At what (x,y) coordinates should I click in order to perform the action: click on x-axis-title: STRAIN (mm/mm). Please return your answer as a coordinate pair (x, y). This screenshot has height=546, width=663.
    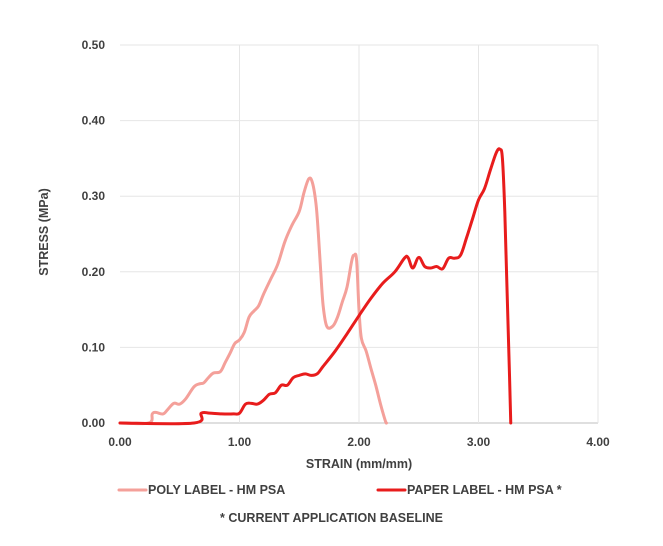
    Looking at the image, I should click on (359, 464).